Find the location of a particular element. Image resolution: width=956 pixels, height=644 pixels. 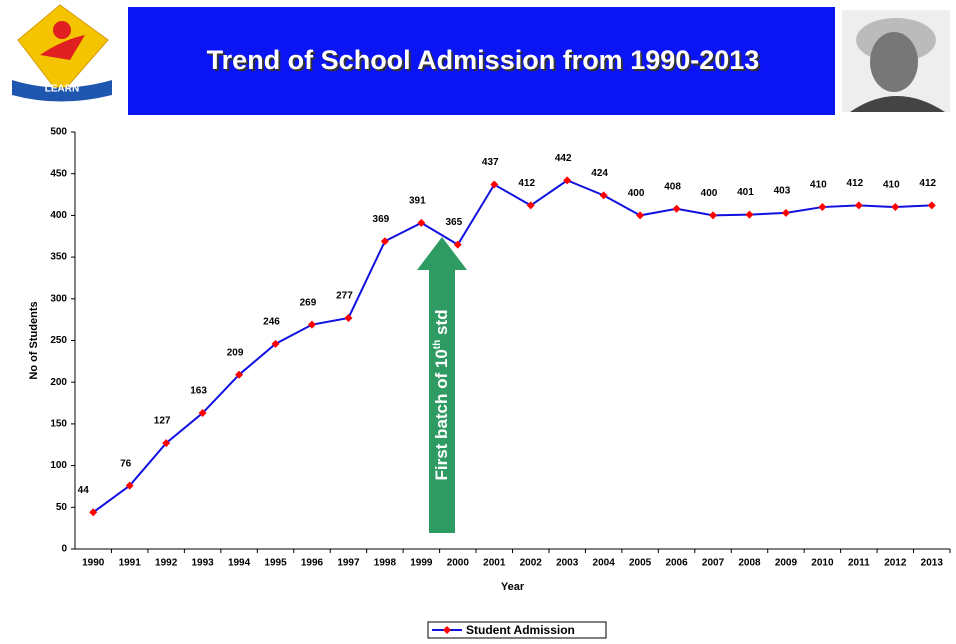

x-tick-label: 2003 is located at coordinates (567, 563).